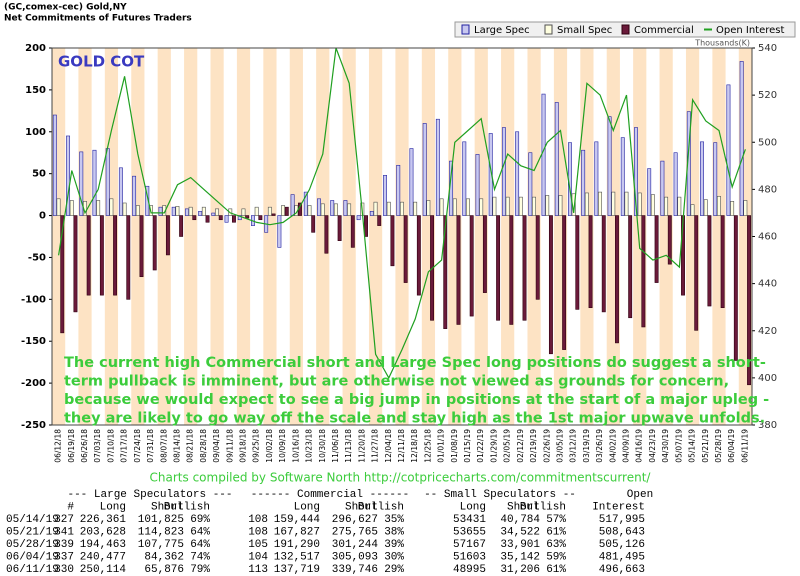 This screenshot has width=800, height=576. Describe the element at coordinates (297, 532) in the screenshot. I see `table-cell: 167,827` at that location.